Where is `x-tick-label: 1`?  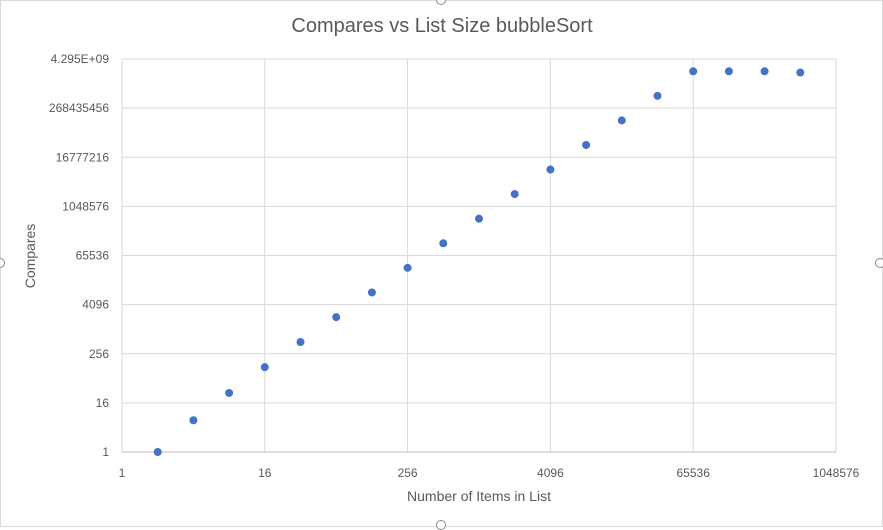
x-tick-label: 1 is located at coordinates (122, 473).